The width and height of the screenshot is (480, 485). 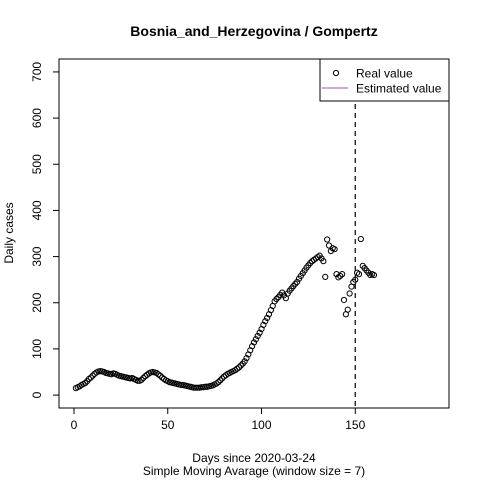 What do you see at coordinates (9, 232) in the screenshot?
I see `y-axis-label: Daily cases` at bounding box center [9, 232].